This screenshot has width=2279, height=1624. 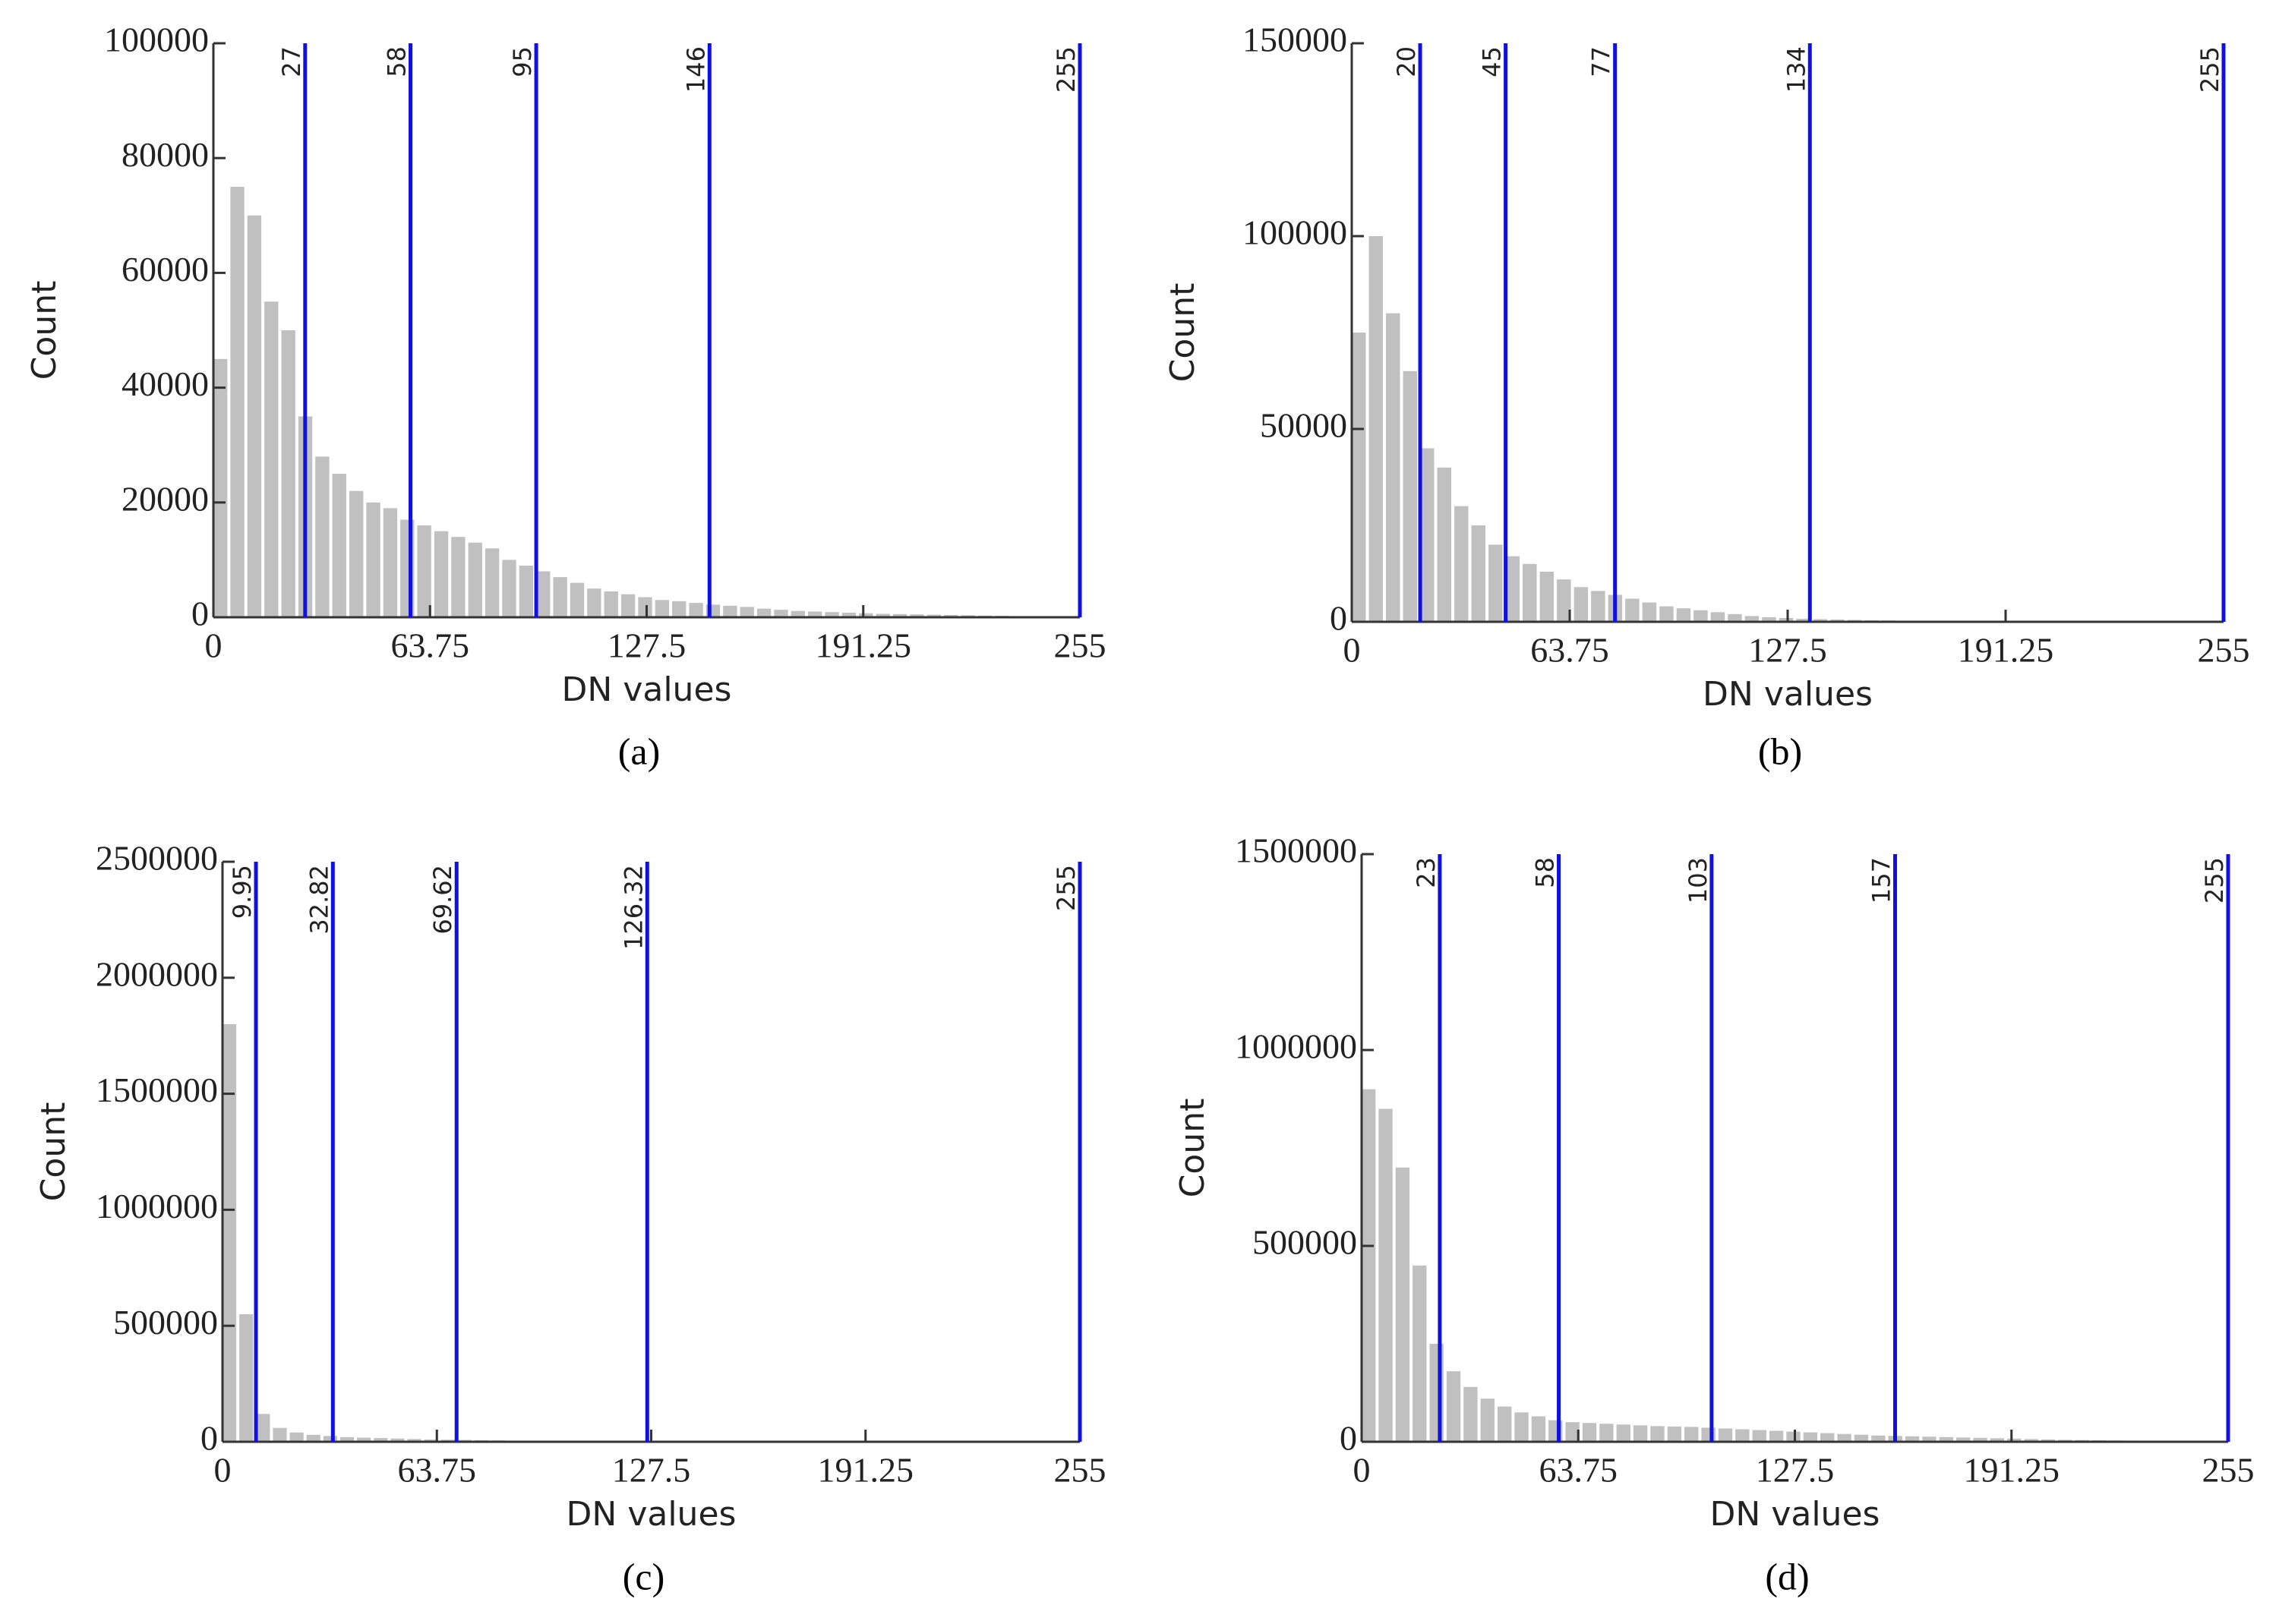 What do you see at coordinates (1787, 1576) in the screenshot?
I see `caption: (d)` at bounding box center [1787, 1576].